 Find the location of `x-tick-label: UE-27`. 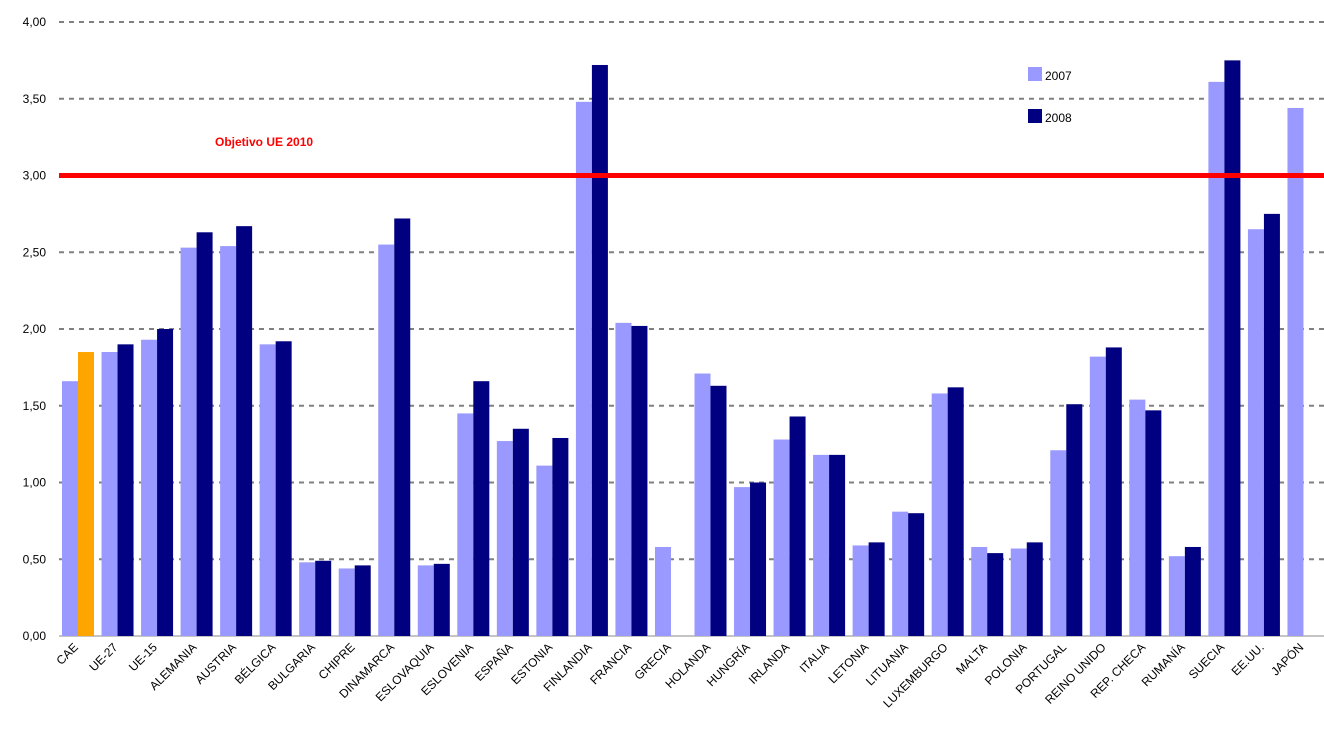

x-tick-label: UE-27 is located at coordinates (103, 657).